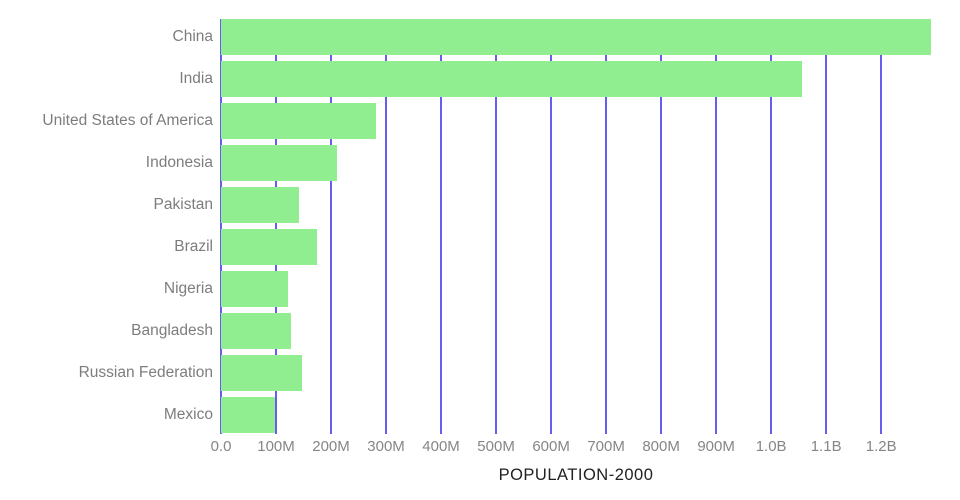 Image resolution: width=960 pixels, height=500 pixels. I want to click on category-label-mexico: Mexico, so click(188, 415).